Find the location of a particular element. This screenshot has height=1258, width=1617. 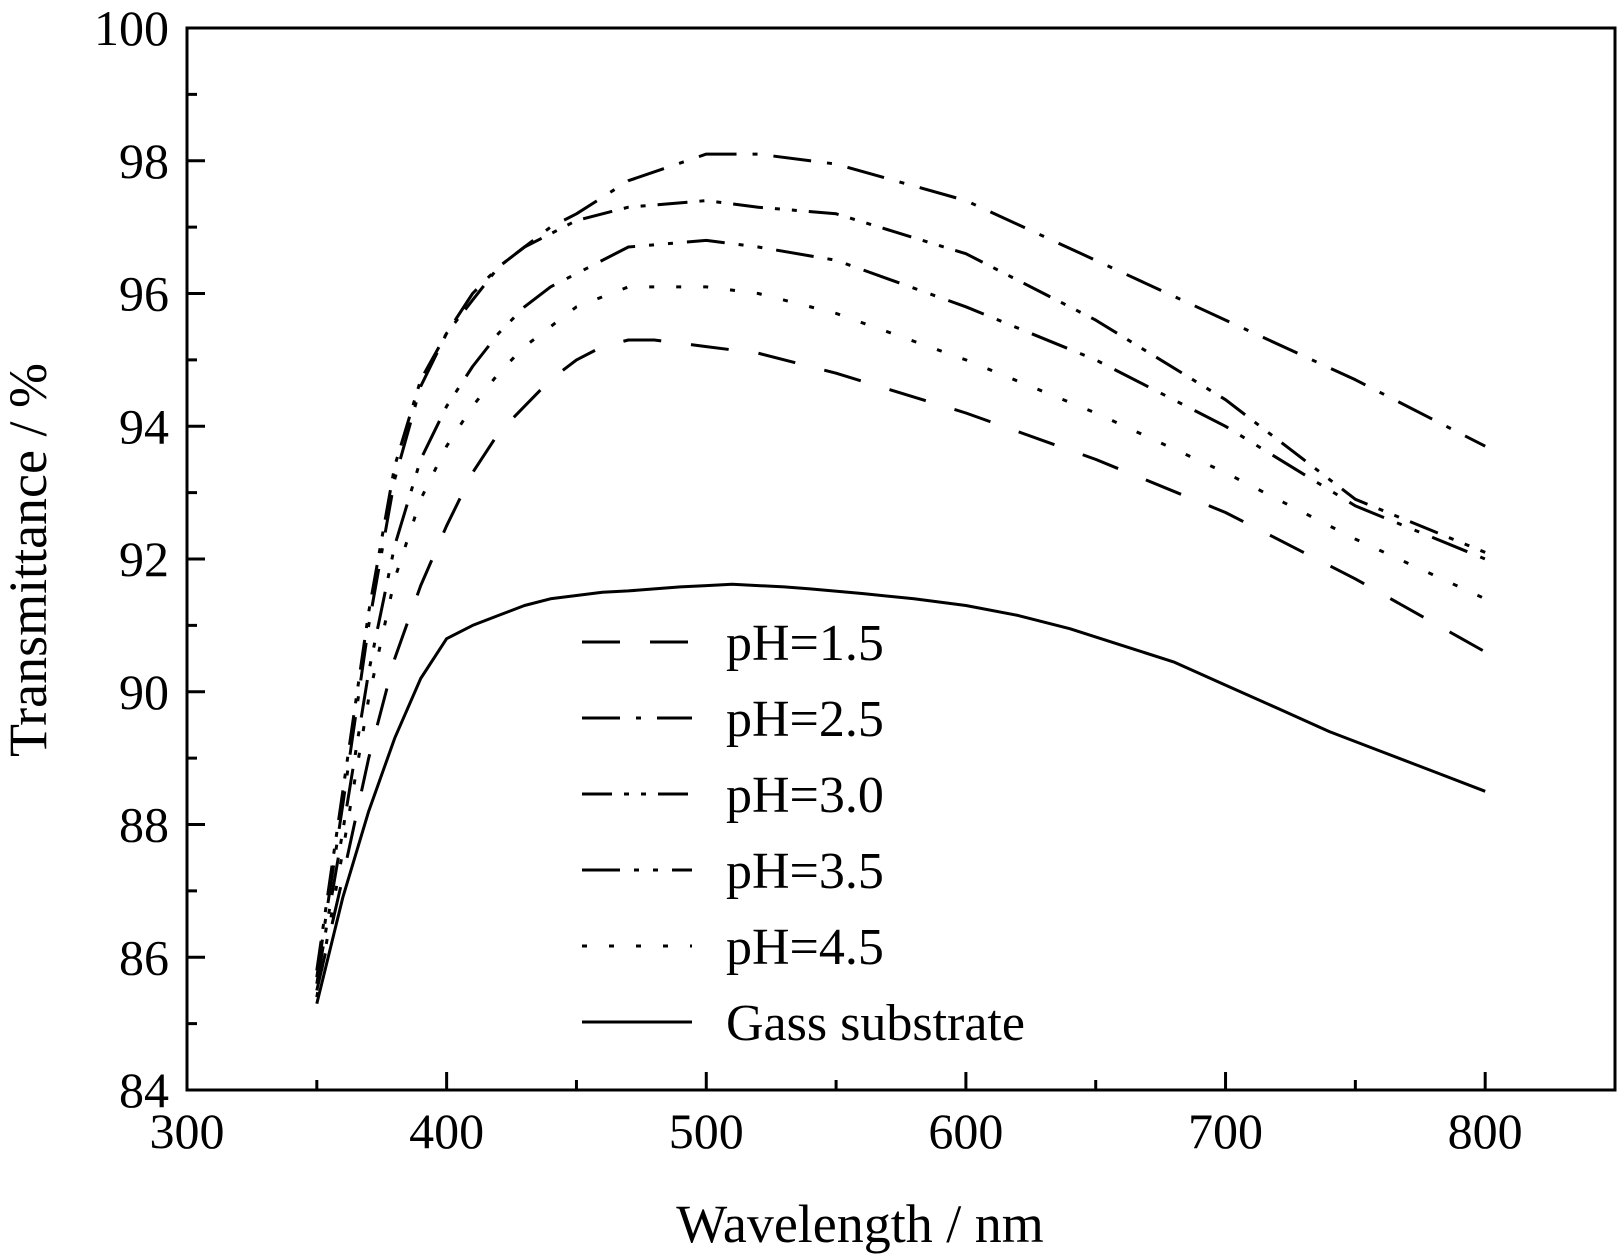

y-tick-label: 100 is located at coordinates (131, 28).